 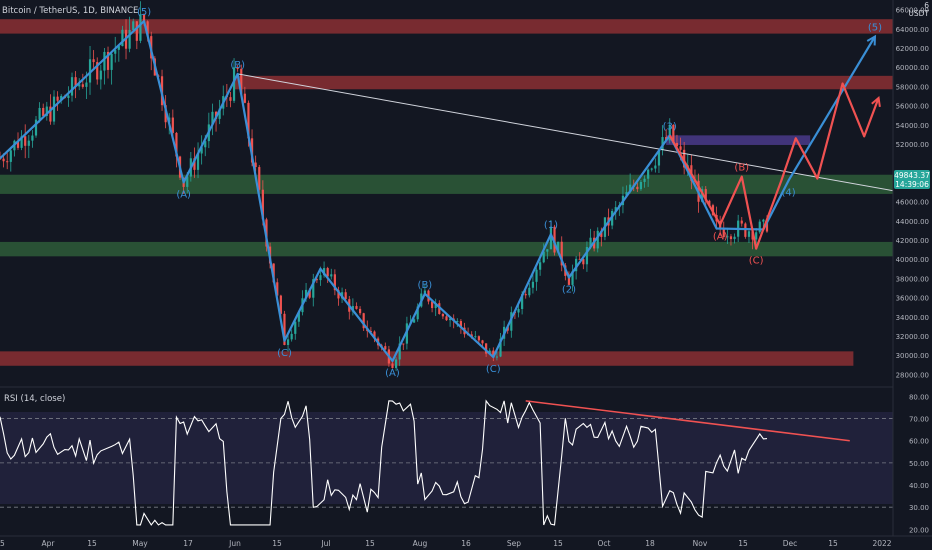 I want to click on price-tick: 52000.00, so click(x=912, y=145).